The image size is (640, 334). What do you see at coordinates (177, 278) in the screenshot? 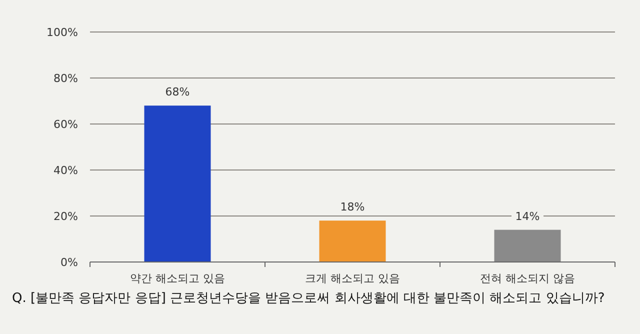
I see `x-tick-label: 약간 해소되고 있음` at bounding box center [177, 278].